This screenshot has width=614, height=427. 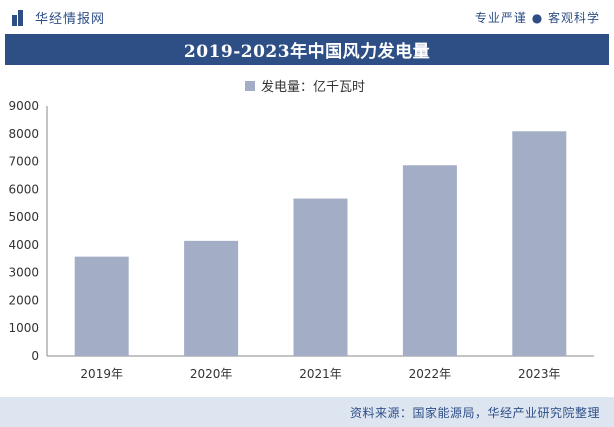 I want to click on bars-logo-icon, so click(x=20, y=17).